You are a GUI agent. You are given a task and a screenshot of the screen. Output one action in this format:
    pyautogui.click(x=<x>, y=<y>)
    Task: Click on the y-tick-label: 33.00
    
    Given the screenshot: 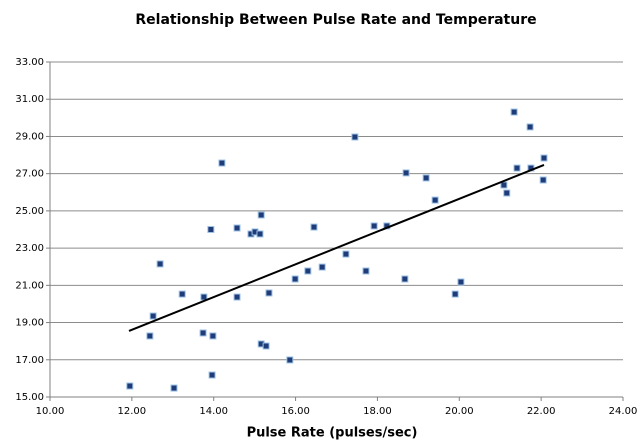 What is the action you would take?
    pyautogui.click(x=29, y=62)
    